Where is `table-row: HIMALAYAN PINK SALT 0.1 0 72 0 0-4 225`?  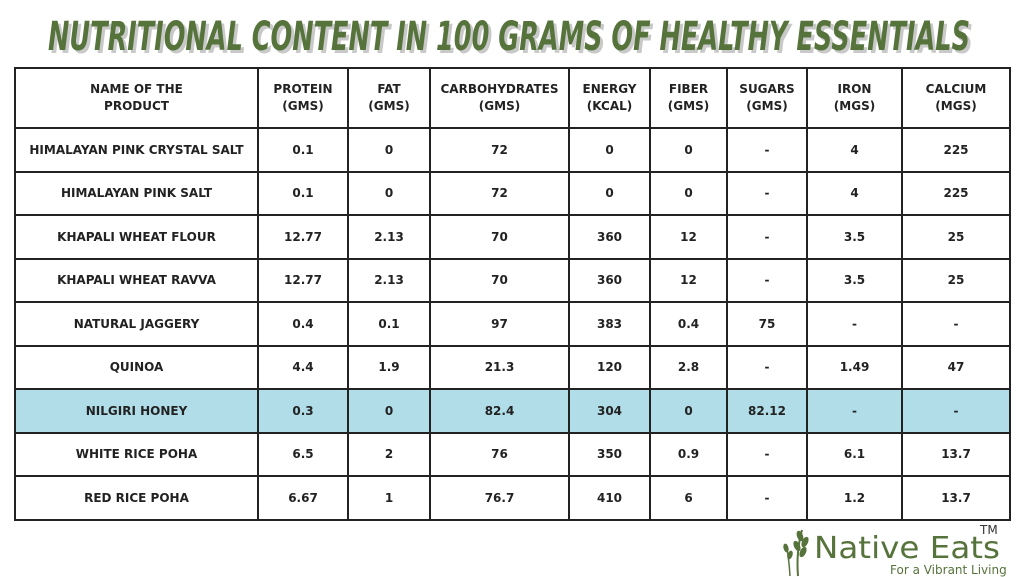
table-row: HIMALAYAN PINK SALT 0.1 0 72 0 0-4 225 is located at coordinates (512, 193).